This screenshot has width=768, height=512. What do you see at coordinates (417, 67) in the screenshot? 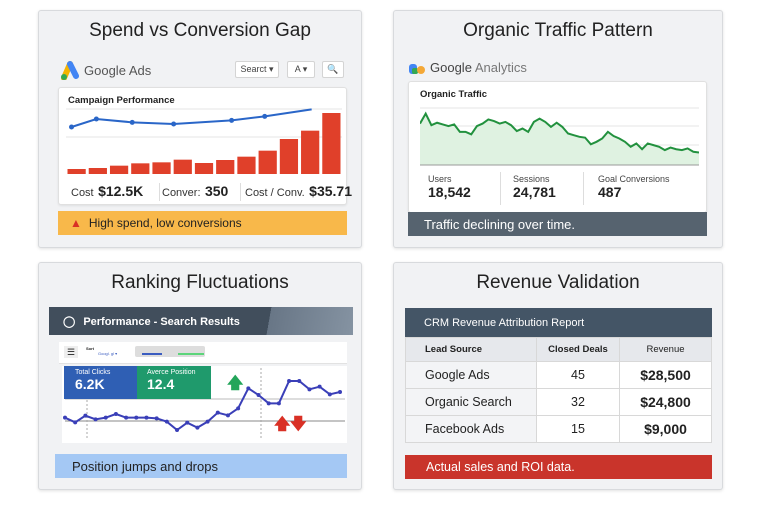
I see `google-analytics-logo-icon` at bounding box center [417, 67].